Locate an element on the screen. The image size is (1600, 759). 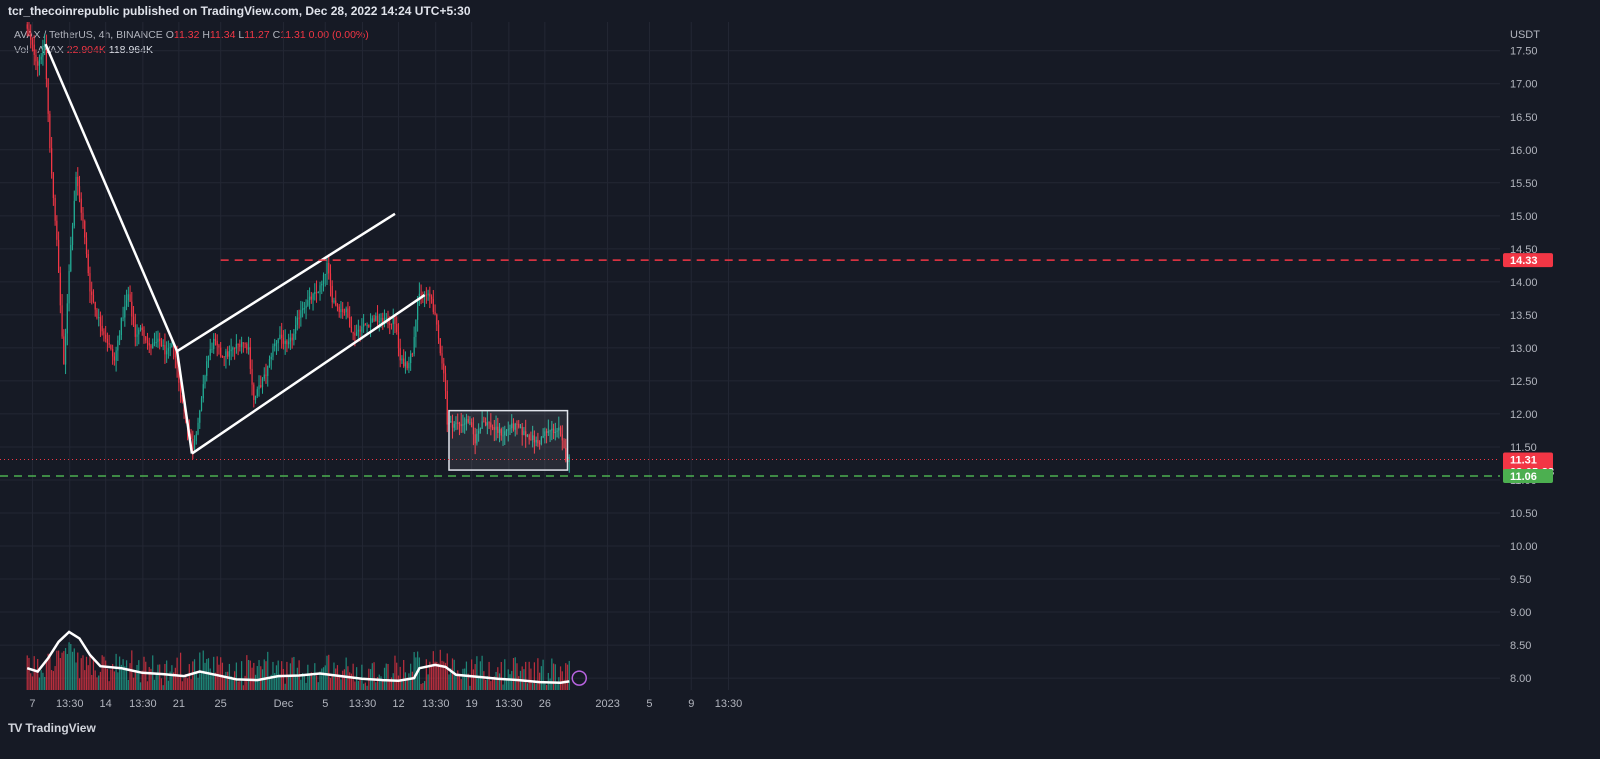
open-label: O is located at coordinates (169, 35).